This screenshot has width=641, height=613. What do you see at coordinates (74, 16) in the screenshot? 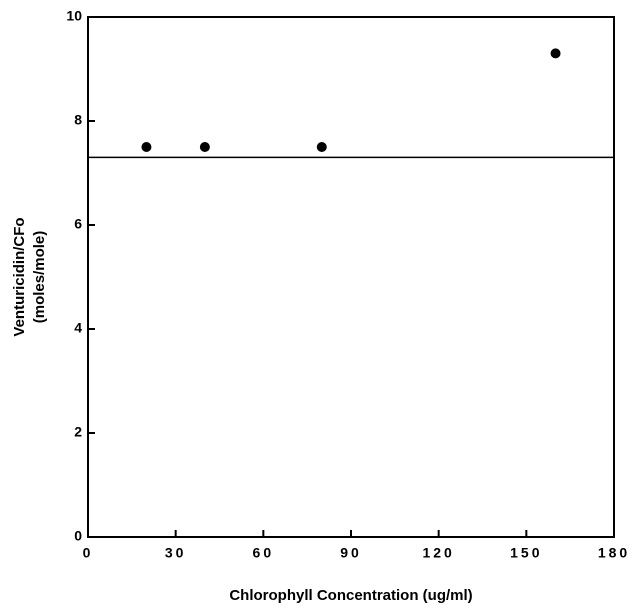
I see `y-tick-label: 10` at bounding box center [74, 16].